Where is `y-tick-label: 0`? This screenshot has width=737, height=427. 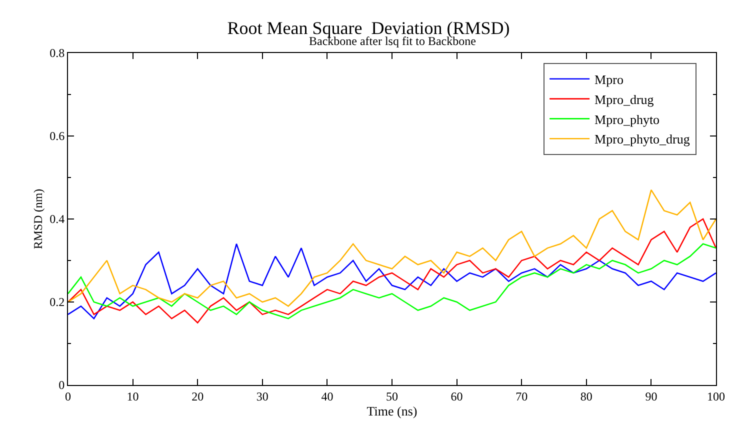 y-tick-label: 0 is located at coordinates (61, 385).